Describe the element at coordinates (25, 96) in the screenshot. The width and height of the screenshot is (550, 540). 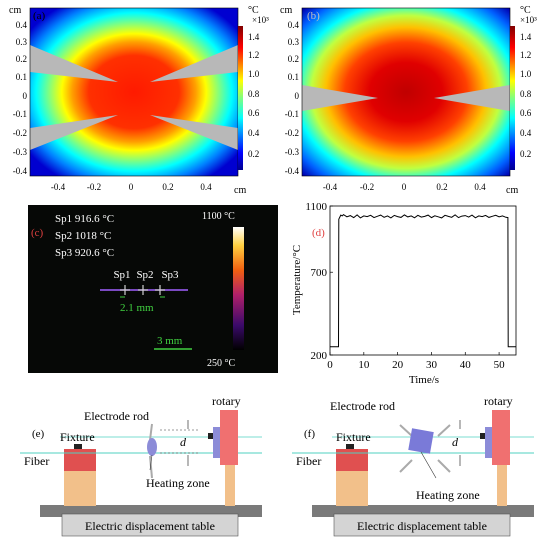
I see `ytick-label: 0` at that location.